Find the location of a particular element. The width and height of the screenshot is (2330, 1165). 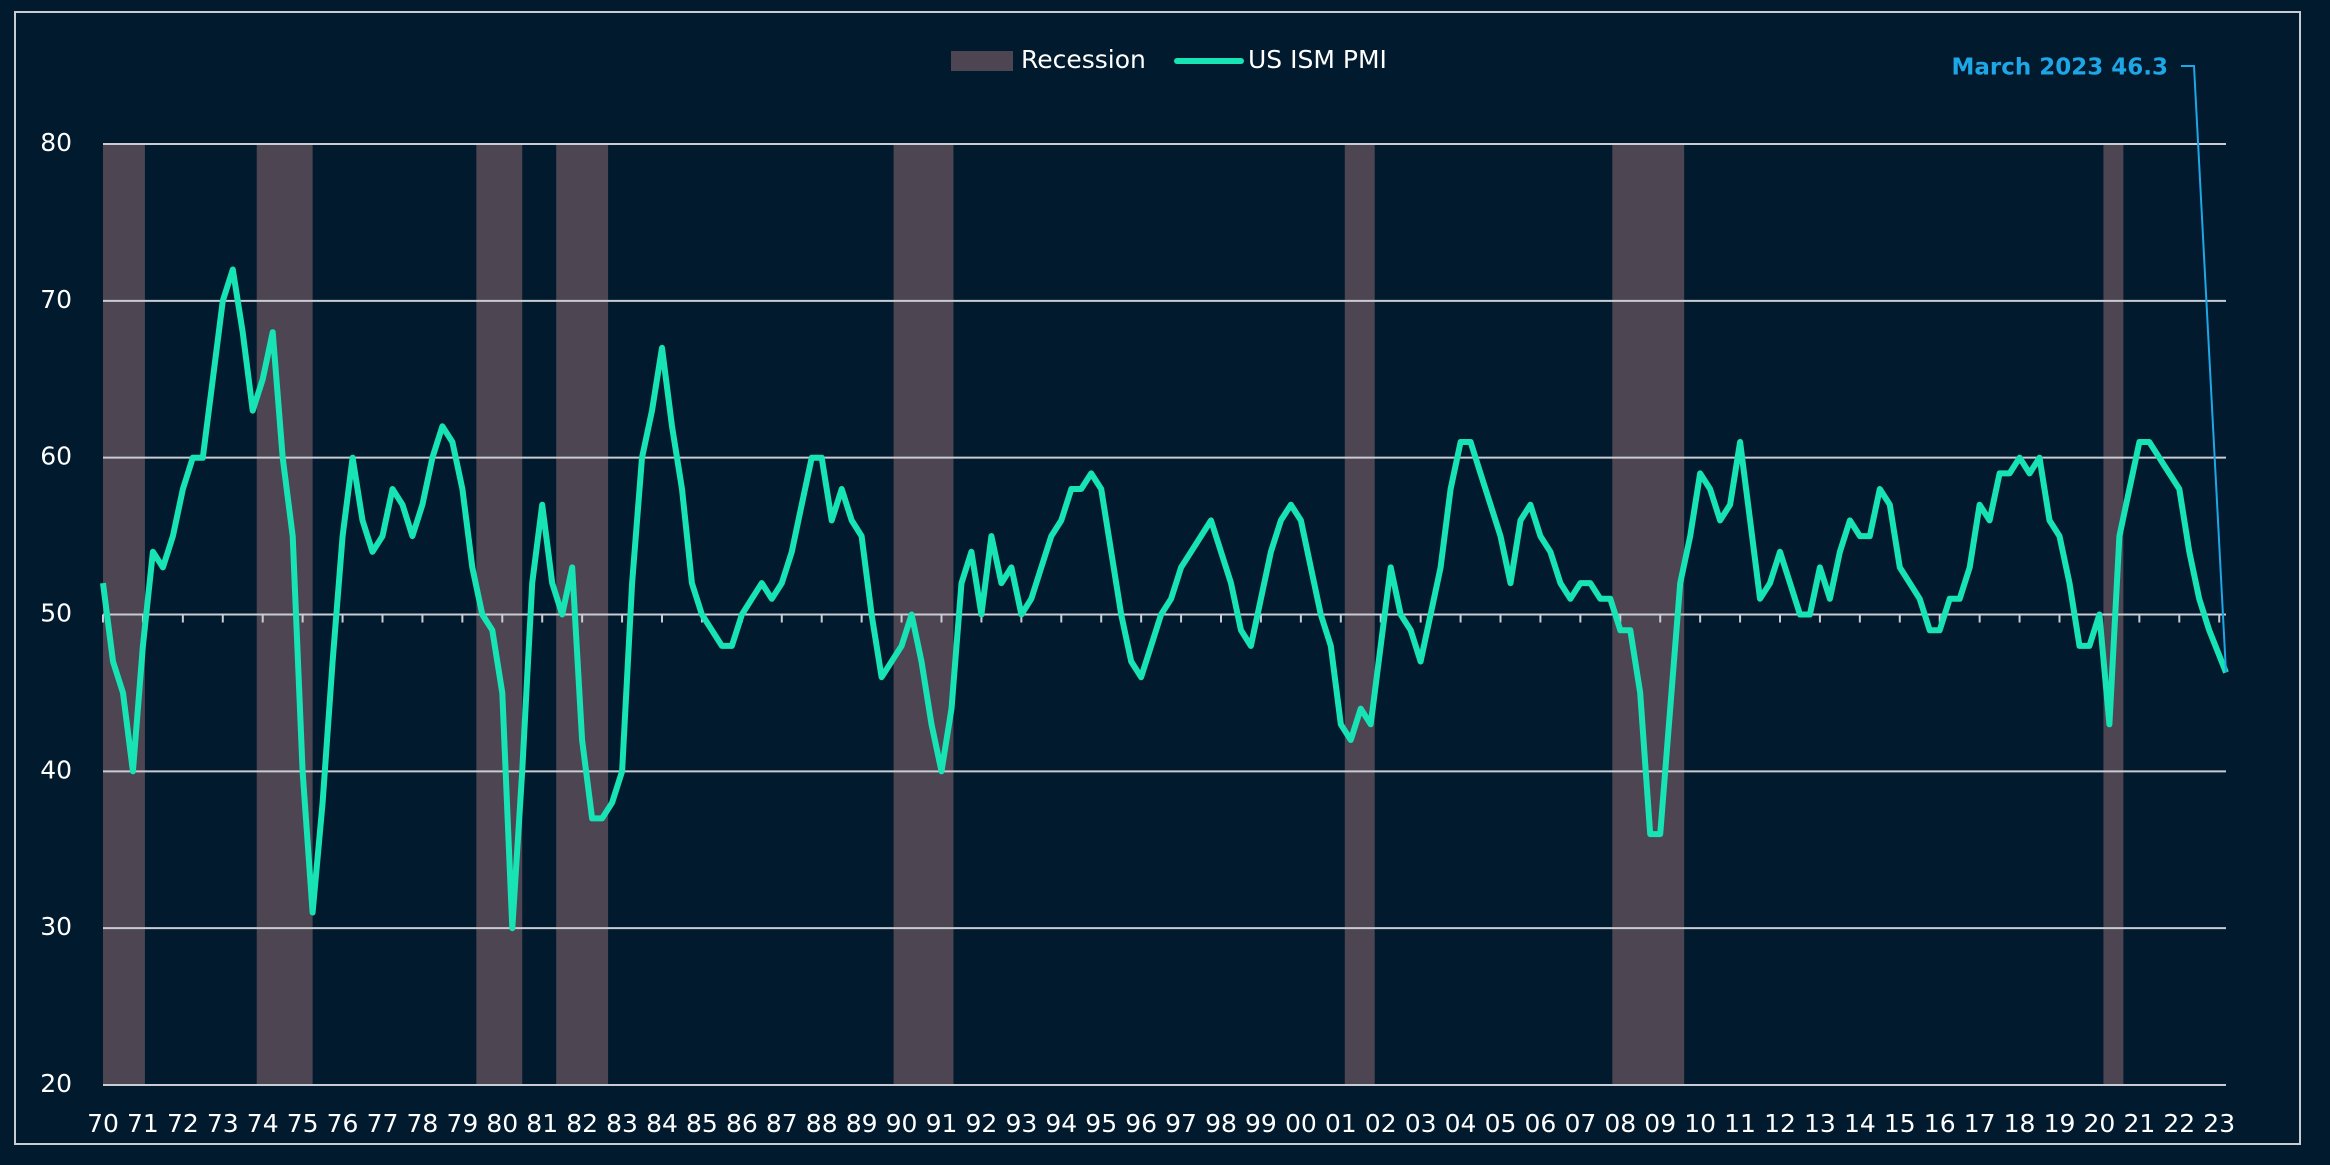

x-tick-label: 77 is located at coordinates (383, 1123).